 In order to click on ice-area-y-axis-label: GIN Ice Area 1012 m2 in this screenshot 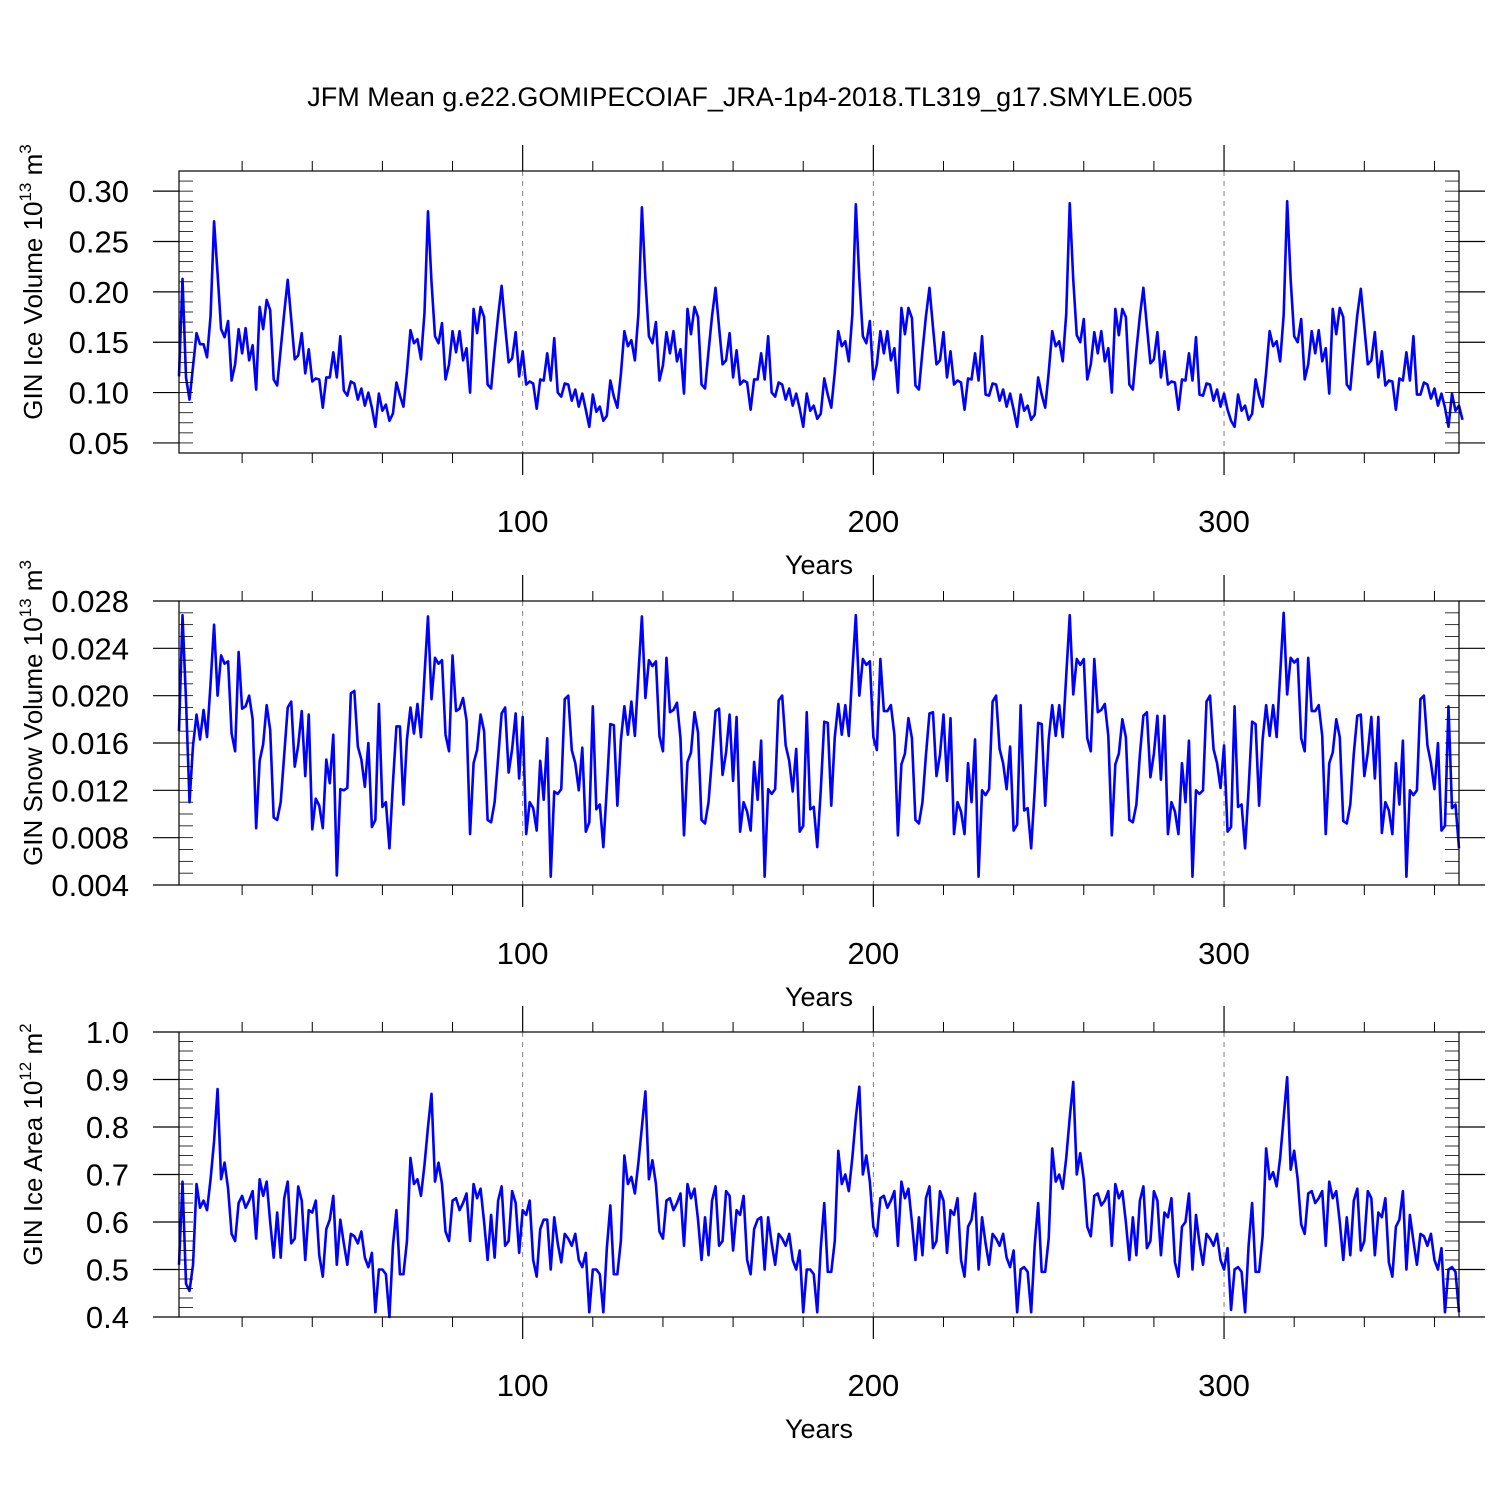, I will do `click(32, 1144)`.